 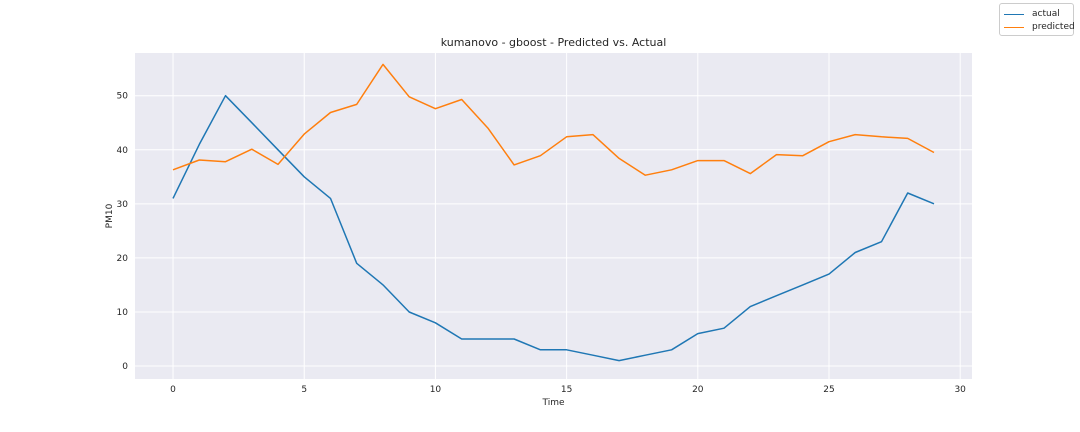 I want to click on y-tick-label: 30, so click(x=123, y=205).